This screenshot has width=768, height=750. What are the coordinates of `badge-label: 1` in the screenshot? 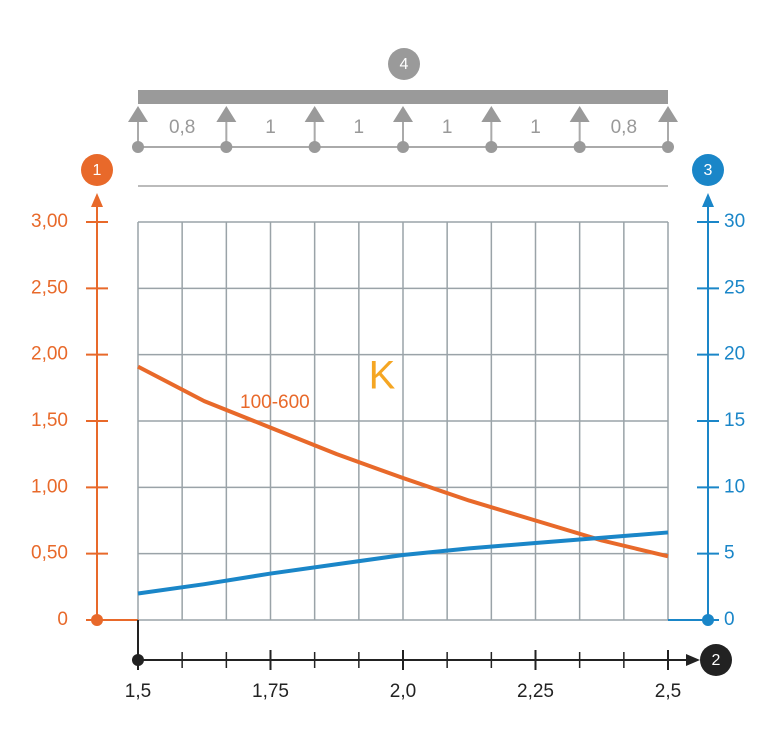 It's located at (97, 170).